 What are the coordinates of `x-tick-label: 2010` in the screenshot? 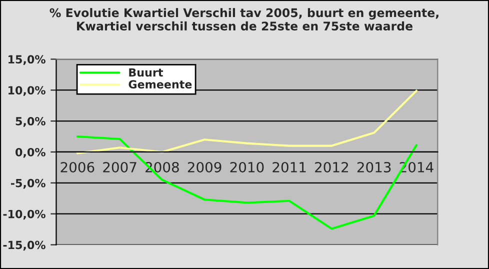 It's located at (247, 167).